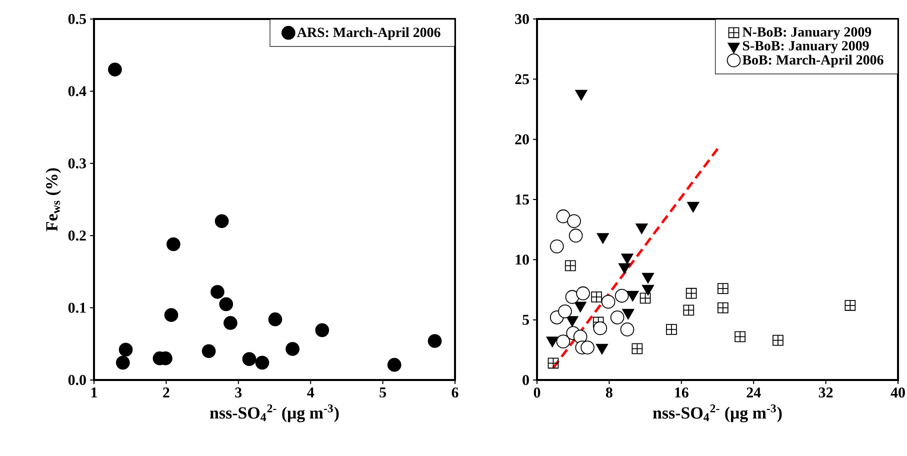 Image resolution: width=907 pixels, height=456 pixels. What do you see at coordinates (455, 393) in the screenshot?
I see `x-tick-label: 6` at bounding box center [455, 393].